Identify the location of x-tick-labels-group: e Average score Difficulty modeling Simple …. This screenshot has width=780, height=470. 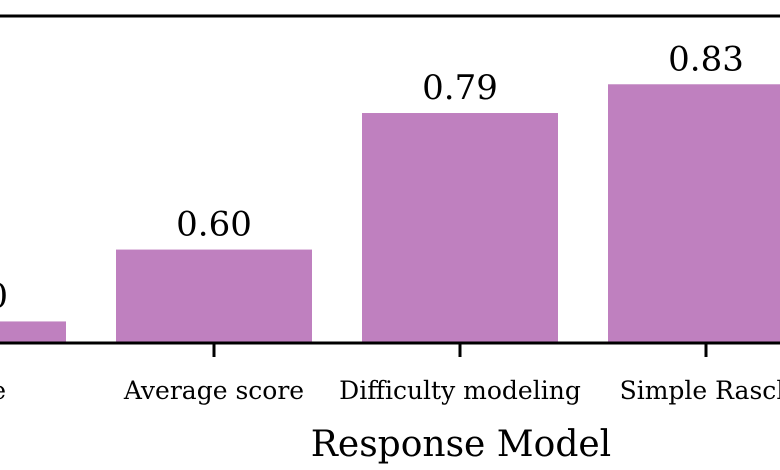
(390, 390).